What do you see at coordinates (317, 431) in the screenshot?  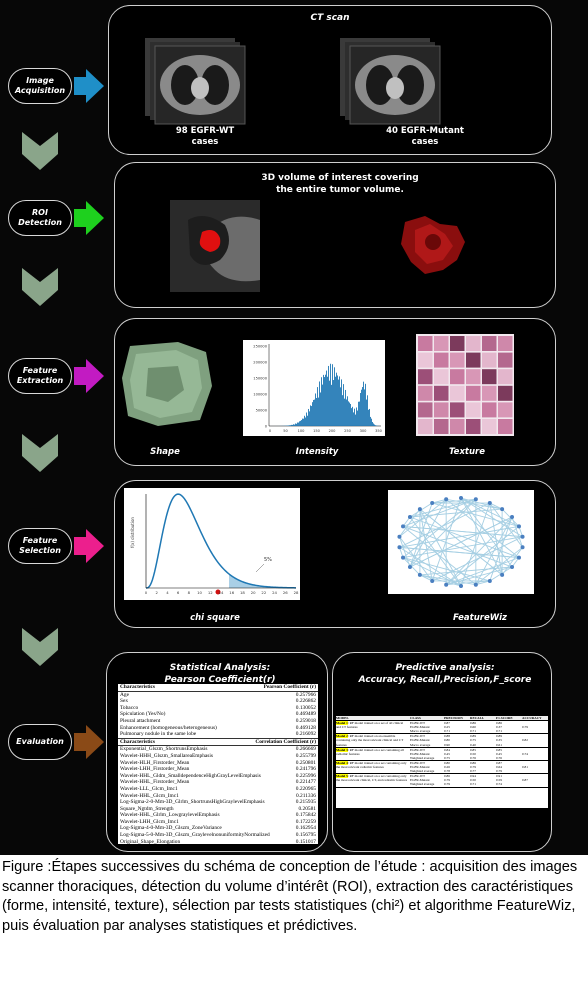 I see `histogram-xtick: 150` at bounding box center [317, 431].